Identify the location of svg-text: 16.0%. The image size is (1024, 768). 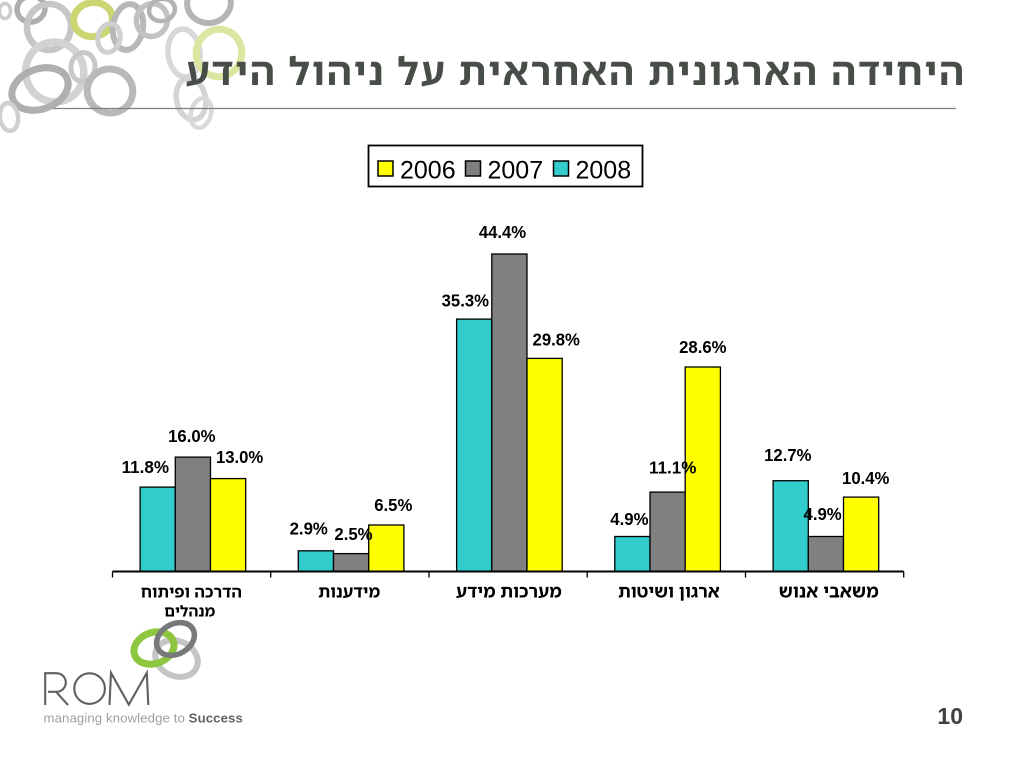
(192, 436).